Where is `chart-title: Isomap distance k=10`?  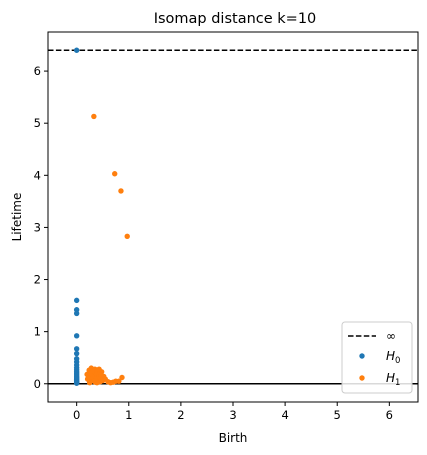 chart-title: Isomap distance k=10 is located at coordinates (235, 19).